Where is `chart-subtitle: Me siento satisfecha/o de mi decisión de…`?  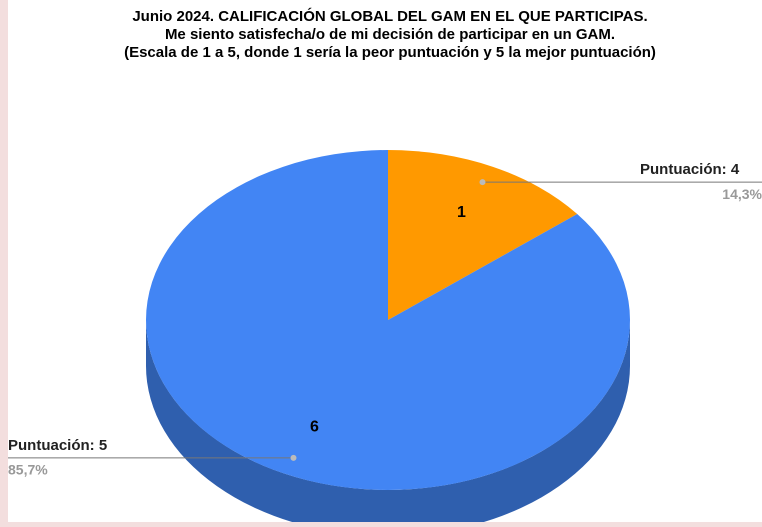 chart-subtitle: Me siento satisfecha/o de mi decisión de… is located at coordinates (390, 34).